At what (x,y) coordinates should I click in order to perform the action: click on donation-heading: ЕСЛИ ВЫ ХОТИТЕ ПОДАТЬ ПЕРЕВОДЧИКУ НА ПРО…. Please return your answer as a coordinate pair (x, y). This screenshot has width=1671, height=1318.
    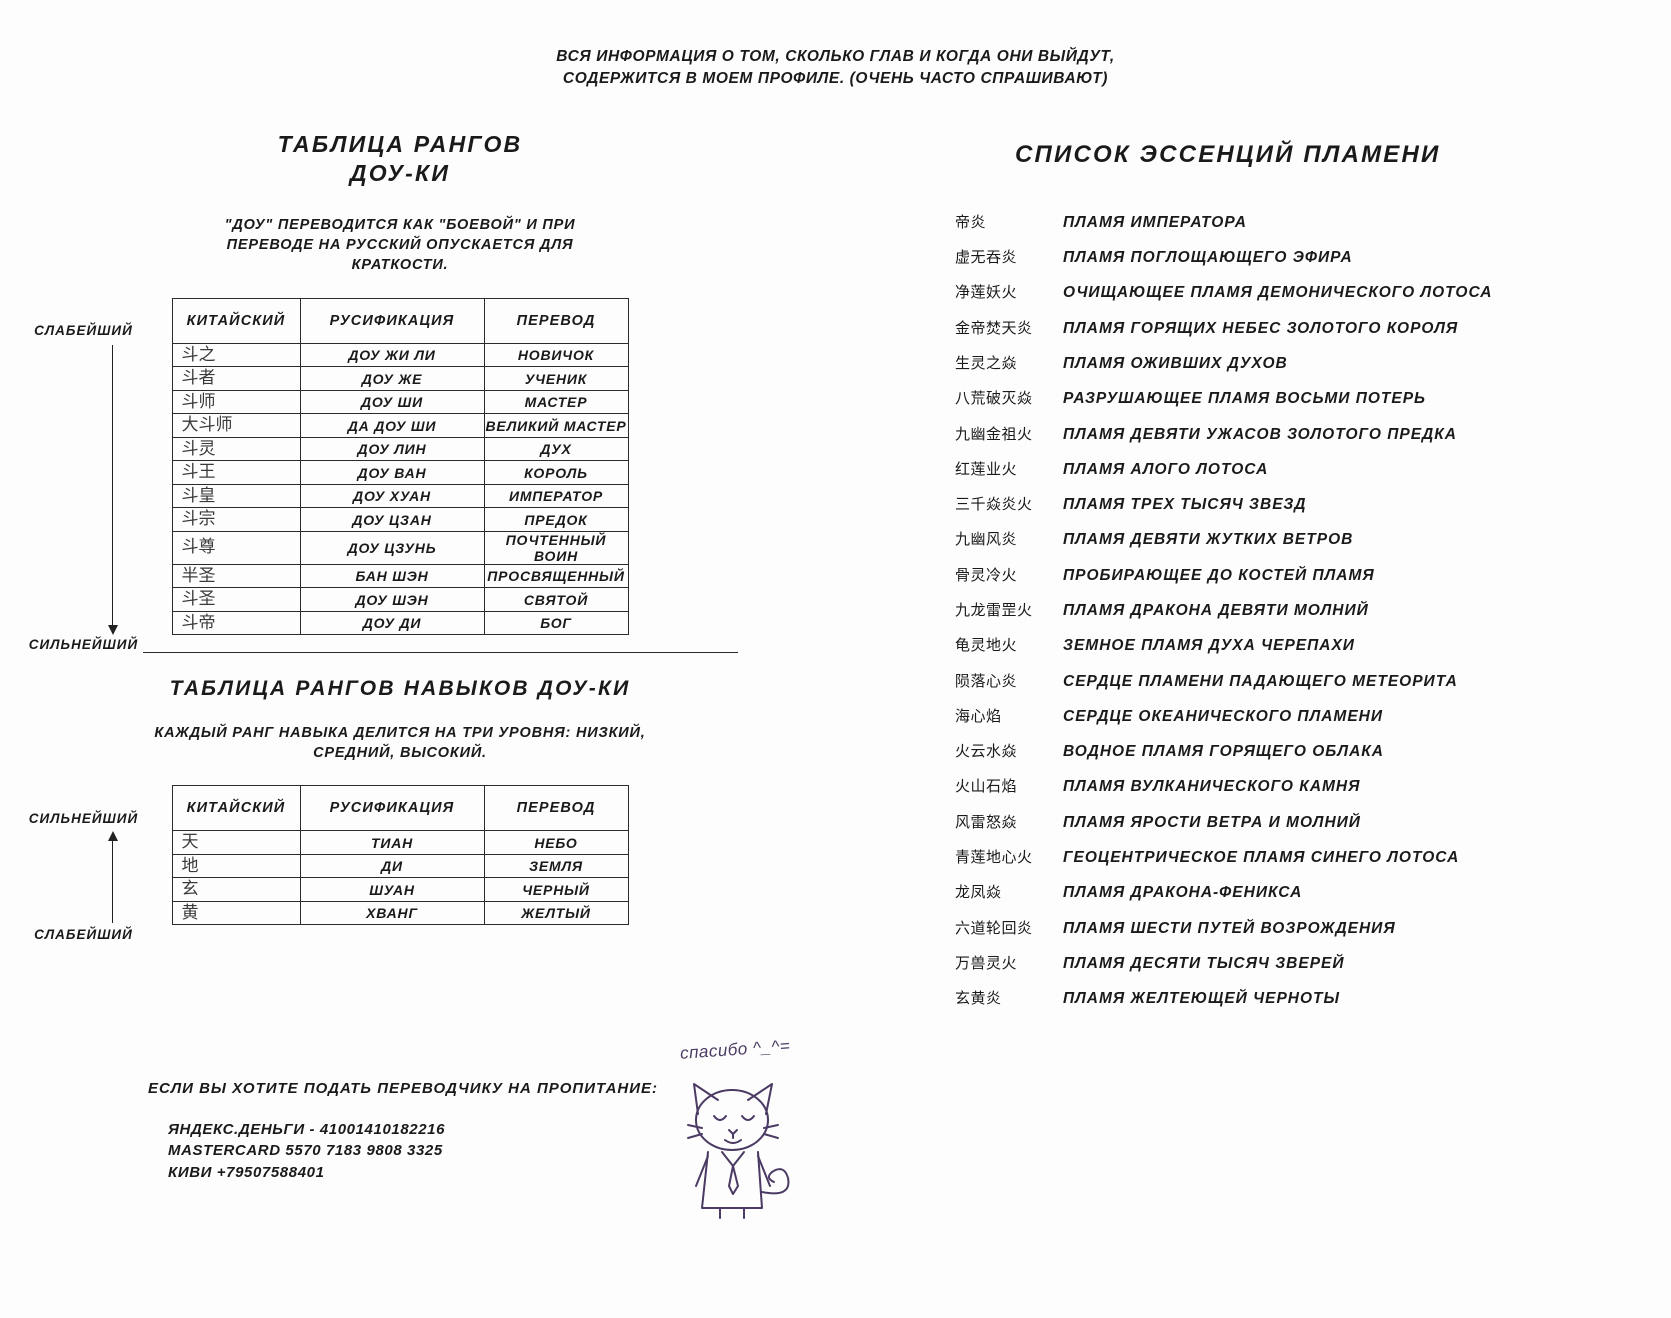
    Looking at the image, I should click on (403, 1088).